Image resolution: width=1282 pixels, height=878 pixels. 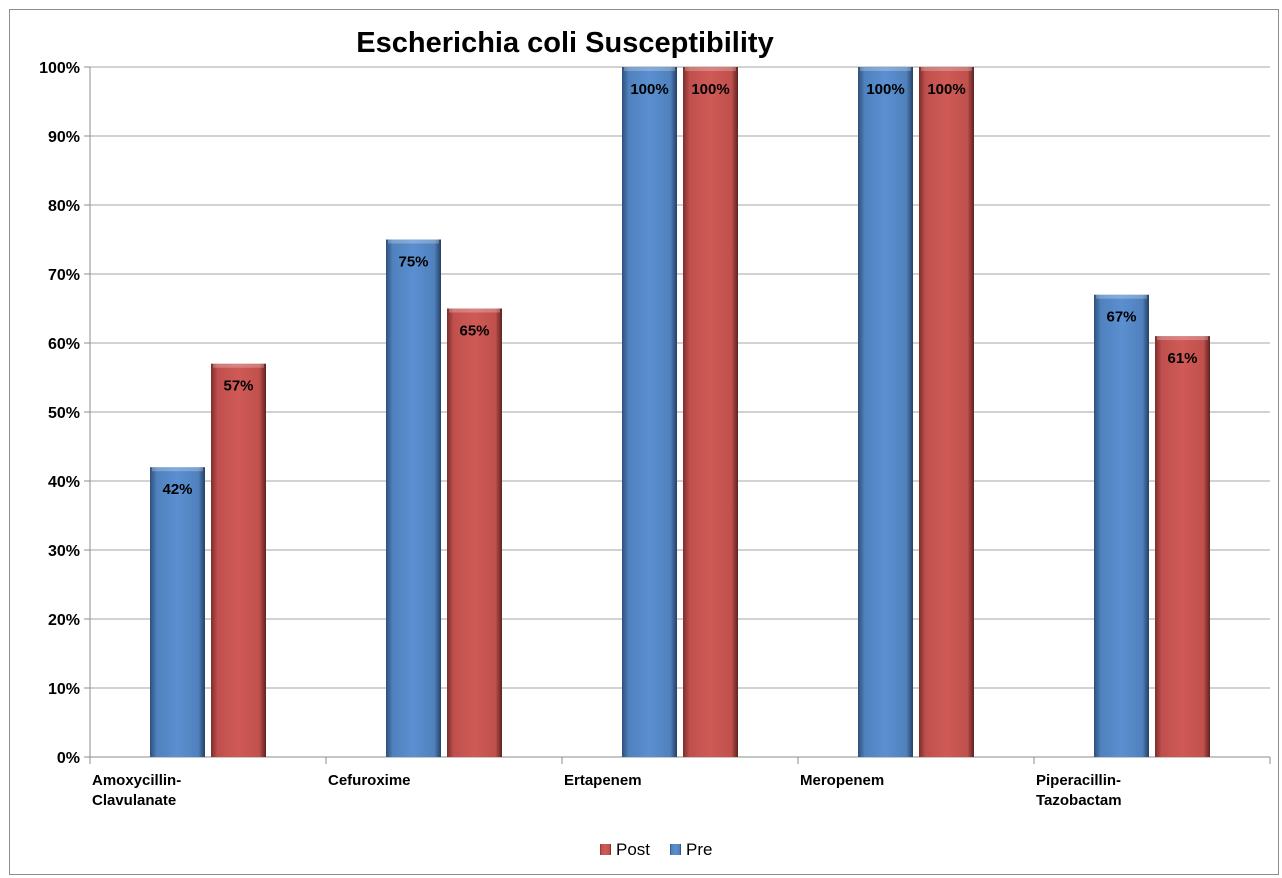 I want to click on category-label-line: Ertapenem, so click(x=603, y=780).